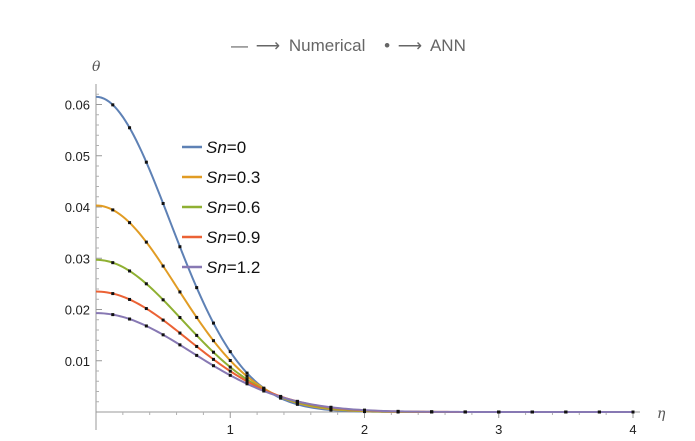 The width and height of the screenshot is (695, 441). I want to click on numerical-symbol: —, so click(239, 45).